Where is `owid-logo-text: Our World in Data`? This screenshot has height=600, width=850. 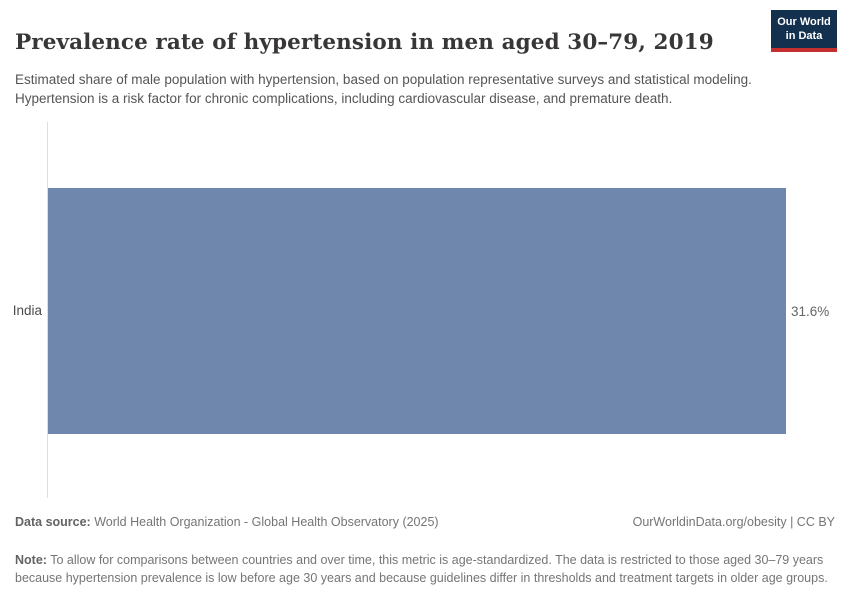
owid-logo-text: Our World in Data is located at coordinates (804, 29).